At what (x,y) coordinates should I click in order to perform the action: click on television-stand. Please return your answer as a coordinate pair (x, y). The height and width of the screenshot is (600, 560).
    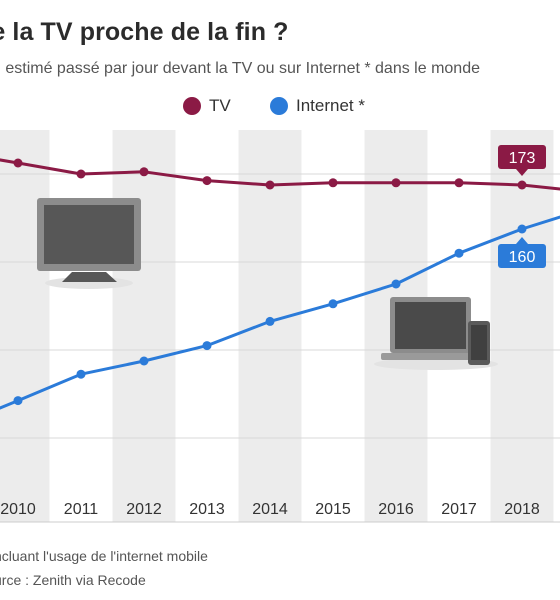
    Looking at the image, I should click on (89, 277).